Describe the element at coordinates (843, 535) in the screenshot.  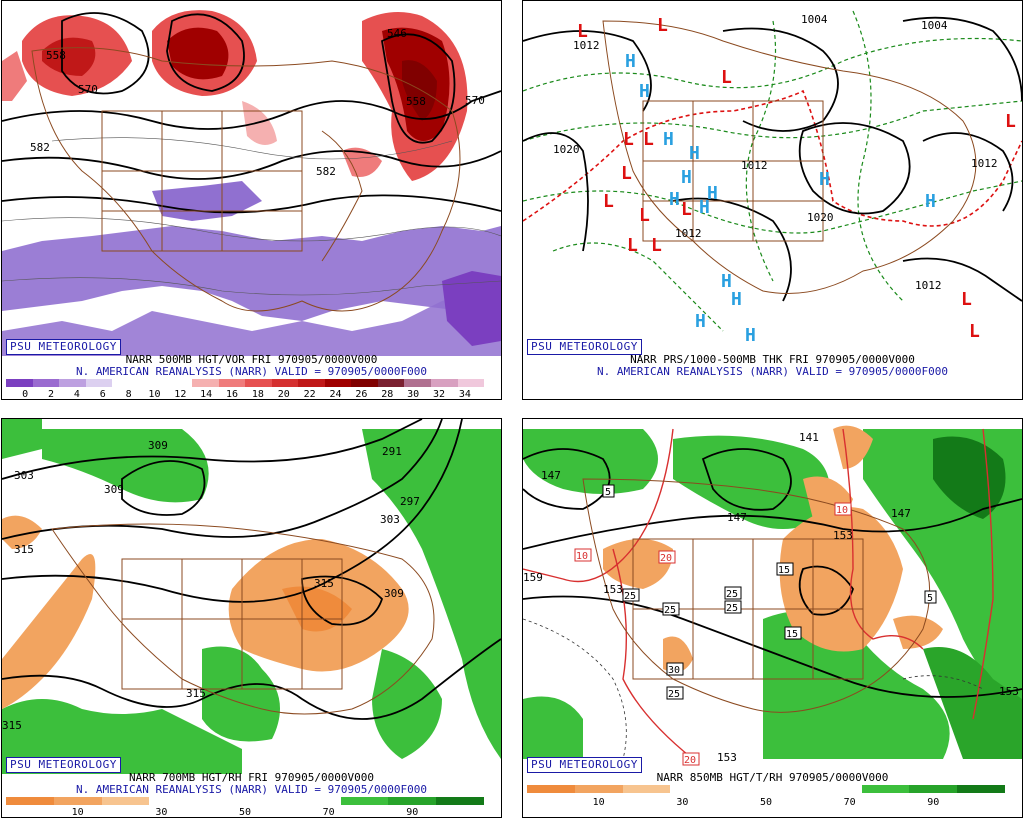
I see `contour-label: 153` at that location.